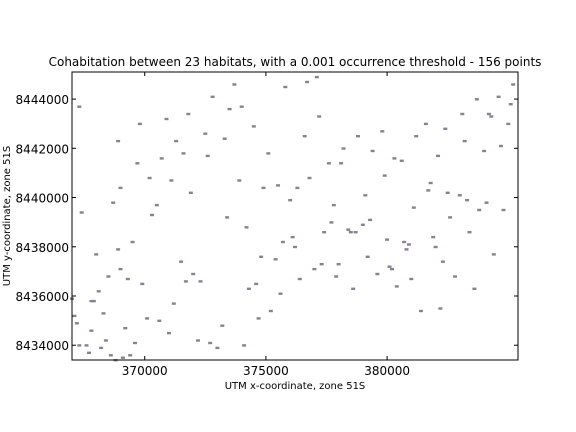 The image size is (576, 432). Describe the element at coordinates (266, 371) in the screenshot. I see `x-tick-label: 375000` at that location.